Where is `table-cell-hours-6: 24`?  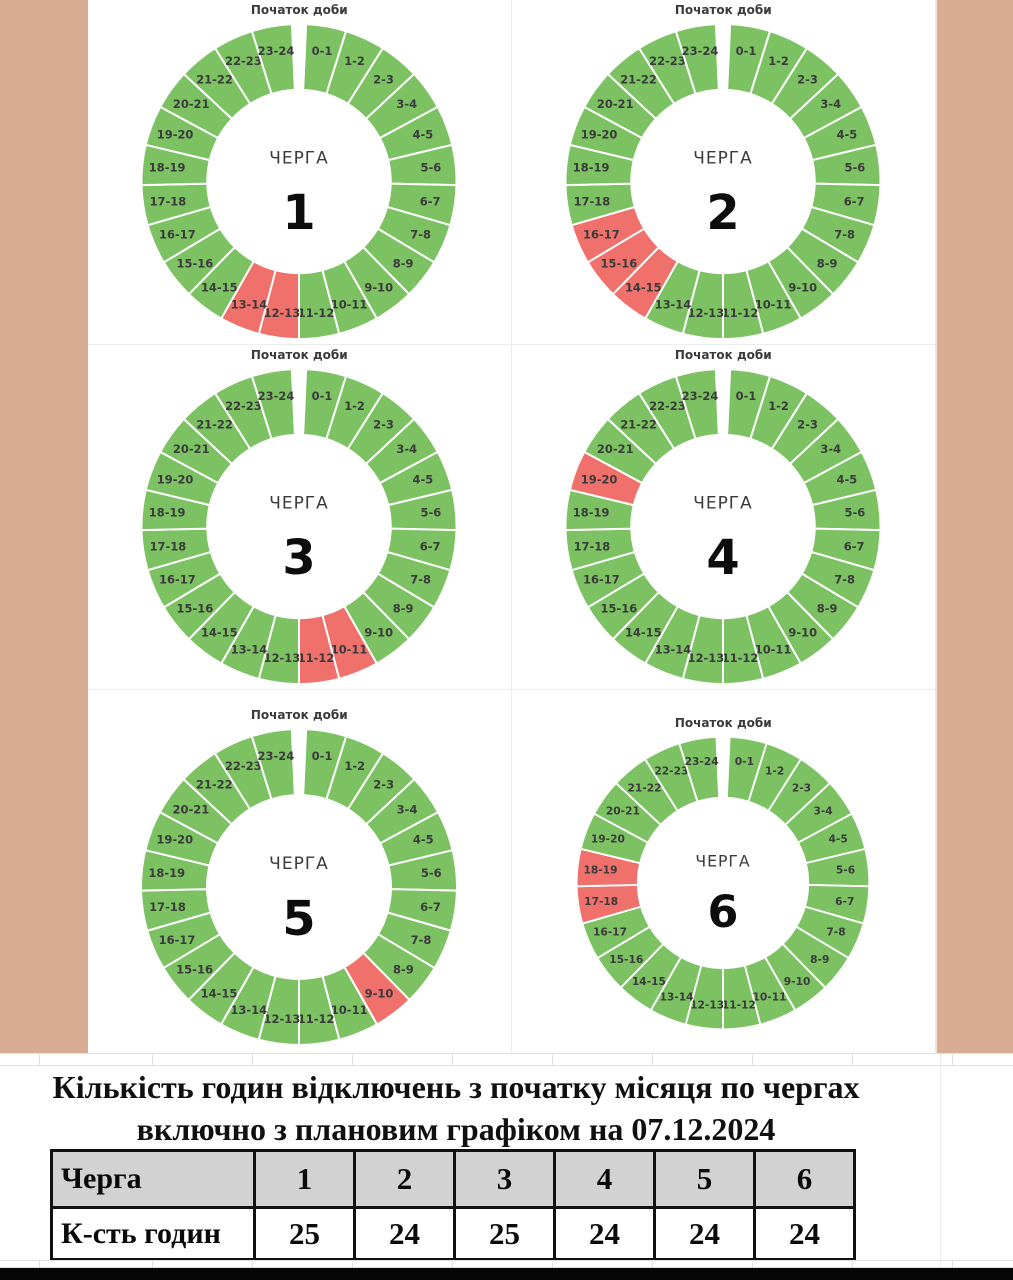
table-cell-hours-6: 24 is located at coordinates (804, 1233).